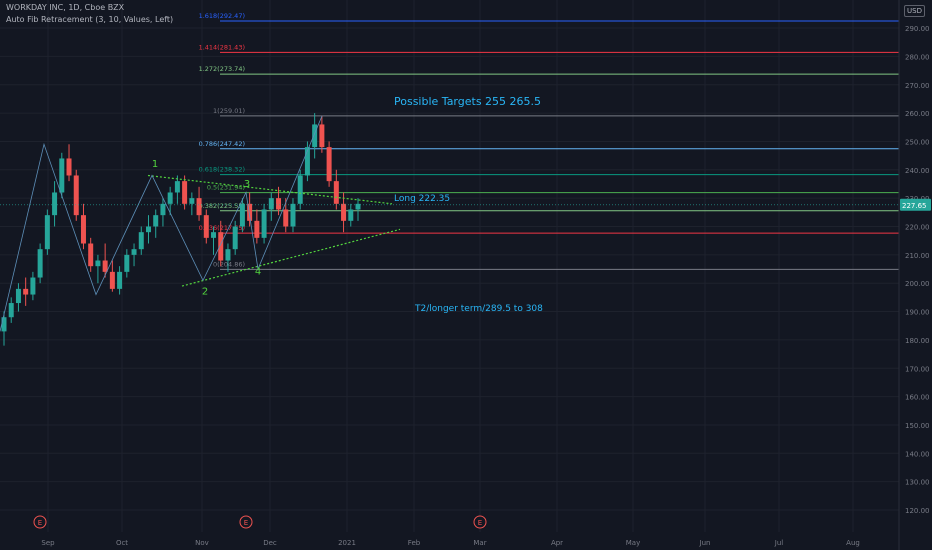  I want to click on y-tick-label: 240.00, so click(917, 171).